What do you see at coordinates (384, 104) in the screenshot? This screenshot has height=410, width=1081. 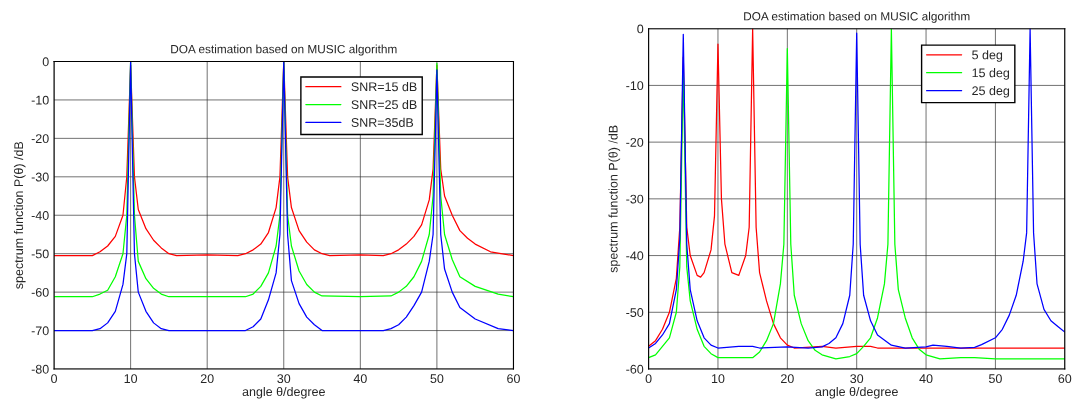 I see `legend-label: SNR=25 dB` at bounding box center [384, 104].